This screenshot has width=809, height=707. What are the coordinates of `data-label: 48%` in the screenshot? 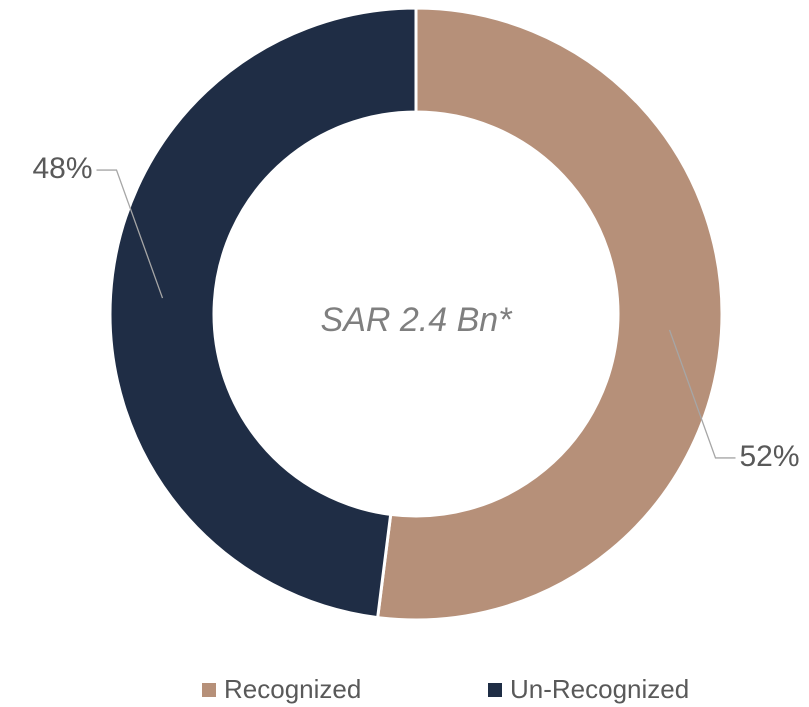 It's located at (62, 168).